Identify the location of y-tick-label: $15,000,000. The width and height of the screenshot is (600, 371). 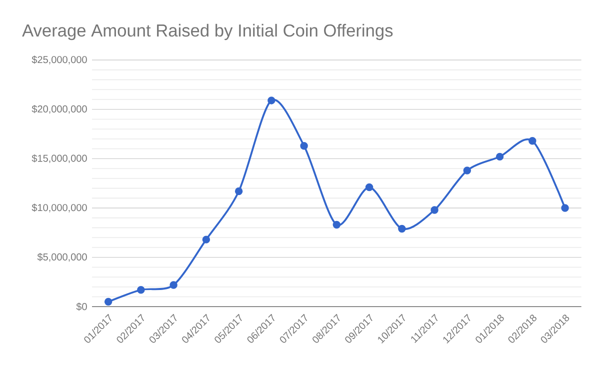
(59, 159).